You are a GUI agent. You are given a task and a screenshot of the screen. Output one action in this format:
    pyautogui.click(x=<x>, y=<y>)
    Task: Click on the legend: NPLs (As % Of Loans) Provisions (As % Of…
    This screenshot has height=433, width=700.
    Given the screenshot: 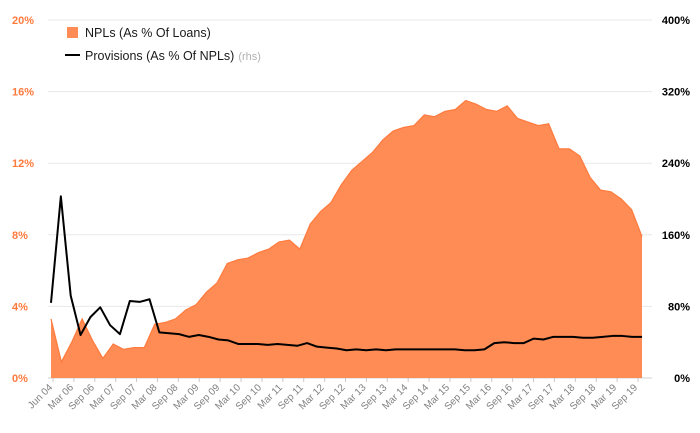 What is the action you would take?
    pyautogui.click(x=163, y=44)
    